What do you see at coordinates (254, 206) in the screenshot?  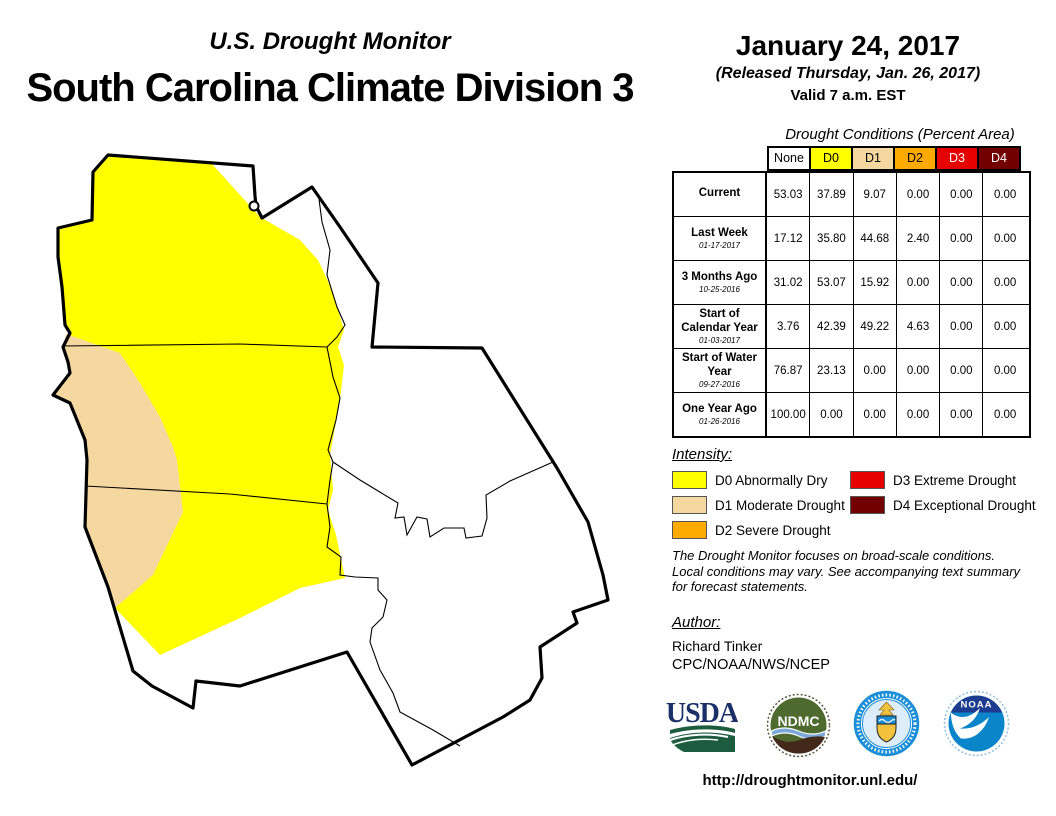 I see `boundary-hook` at bounding box center [254, 206].